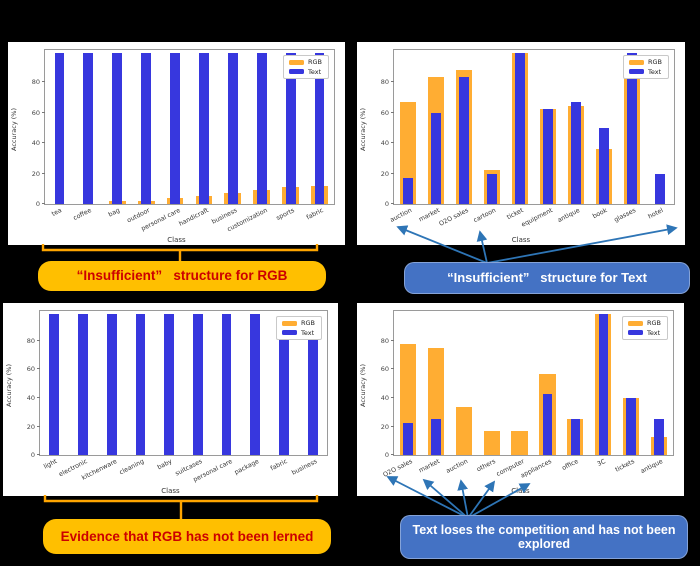 Image resolution: width=700 pixels, height=566 pixels. I want to click on bar-text-antique, so click(659, 437).